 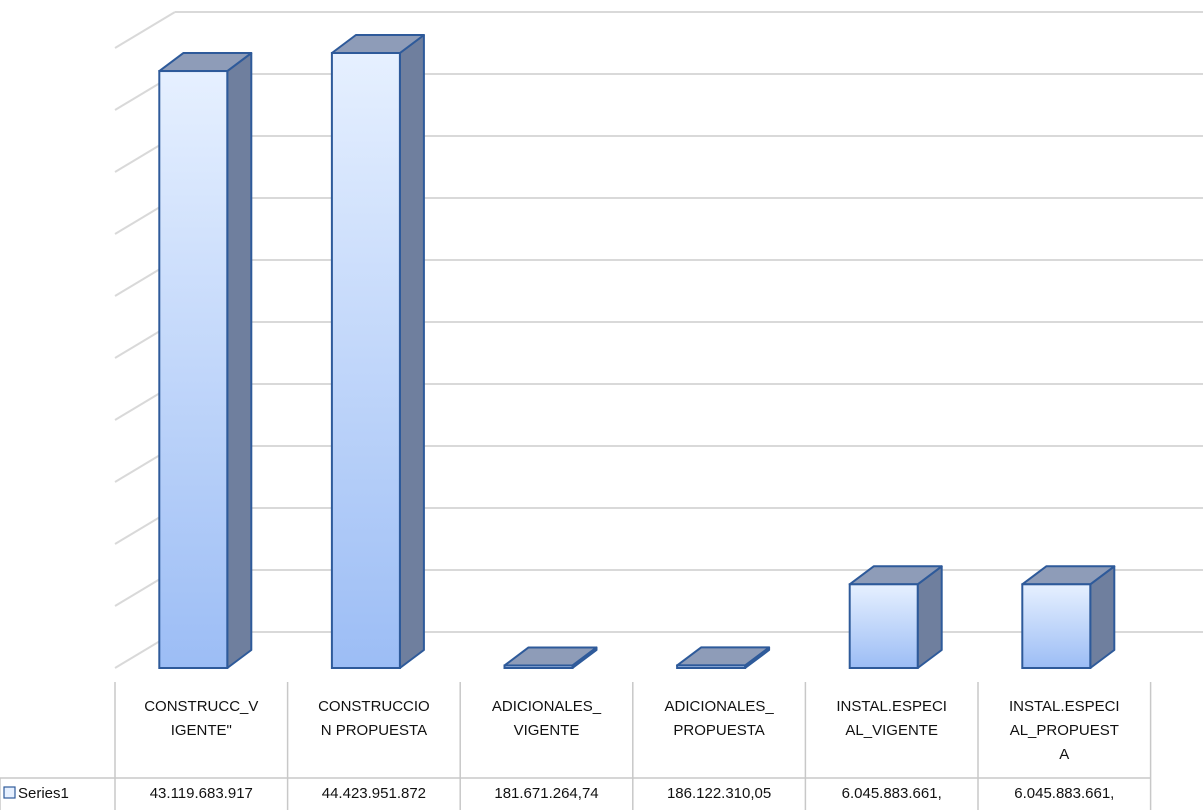 I want to click on category-label: CONSTRUCC_V, so click(x=201, y=706).